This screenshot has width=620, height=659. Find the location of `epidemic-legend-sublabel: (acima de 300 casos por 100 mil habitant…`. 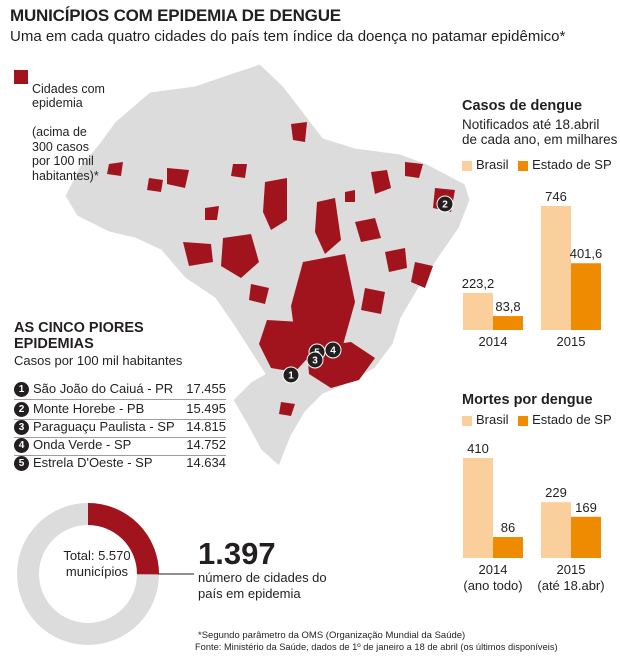

epidemic-legend-sublabel: (acima de 300 casos por 100 mil habitant… is located at coordinates (65, 154).